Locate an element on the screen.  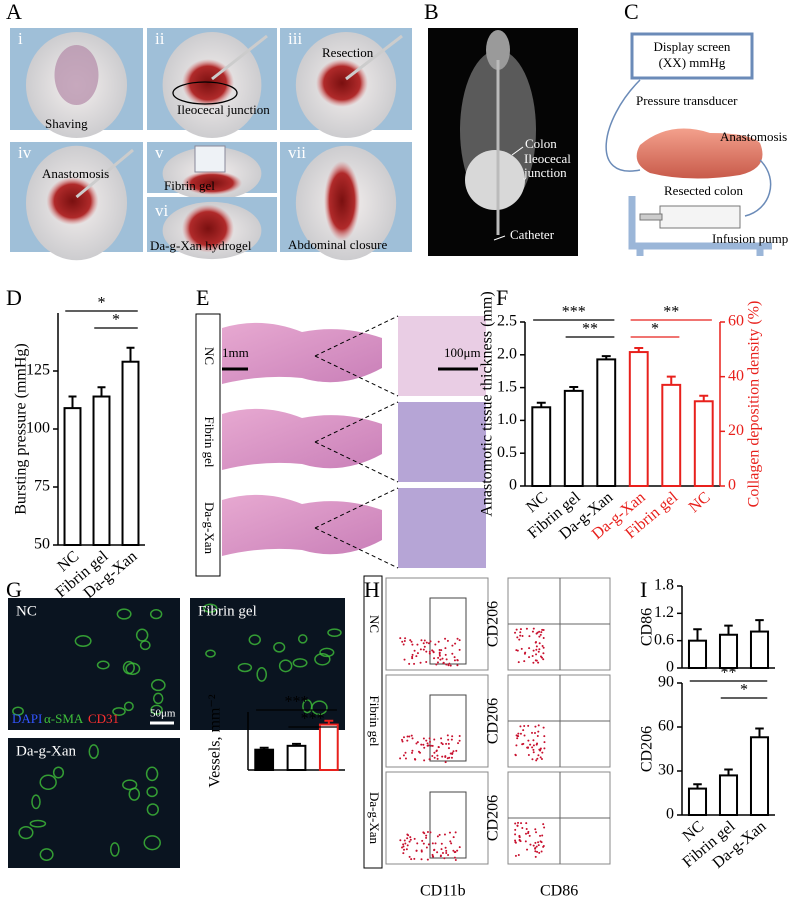
y-axis-label: Anastomotic tissue thickness (mm) is located at coordinates (487, 403).